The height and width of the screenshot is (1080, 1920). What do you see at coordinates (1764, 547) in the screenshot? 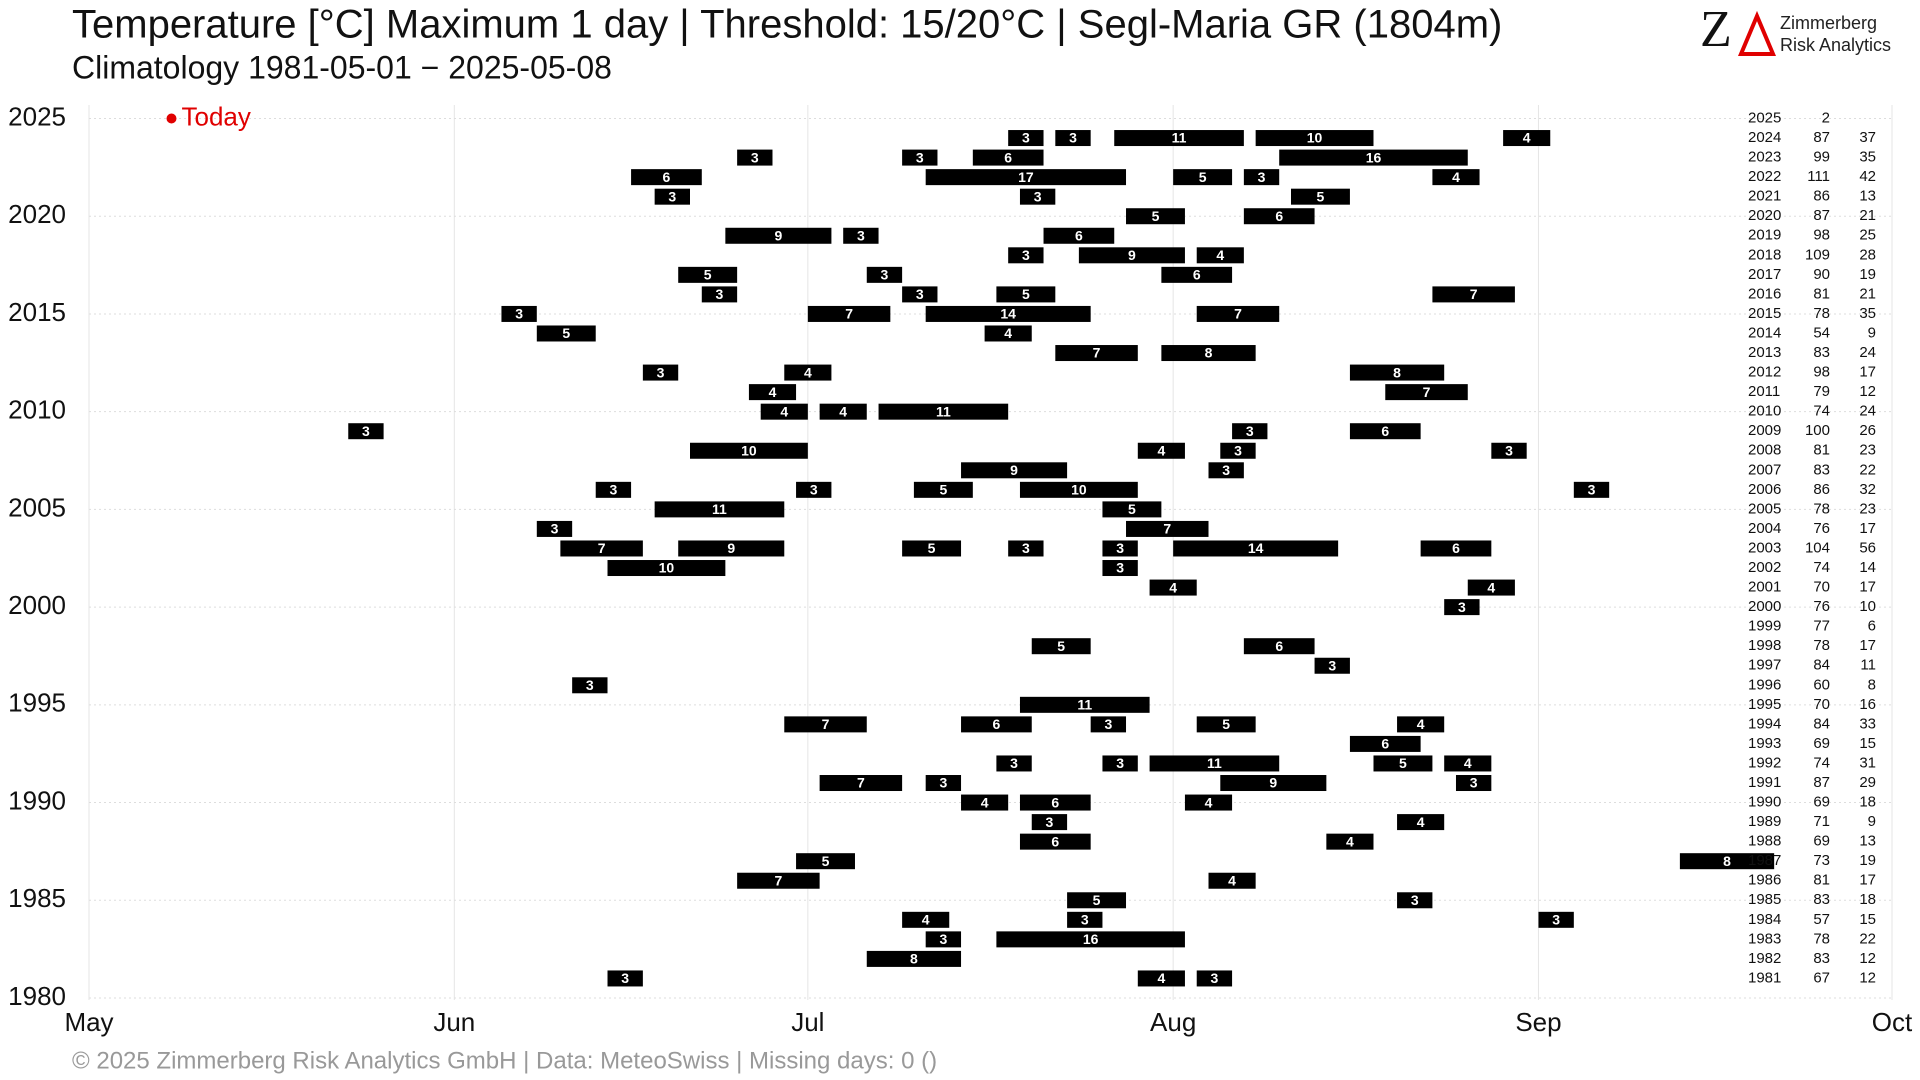
I see `table-year: 2003` at bounding box center [1764, 547].